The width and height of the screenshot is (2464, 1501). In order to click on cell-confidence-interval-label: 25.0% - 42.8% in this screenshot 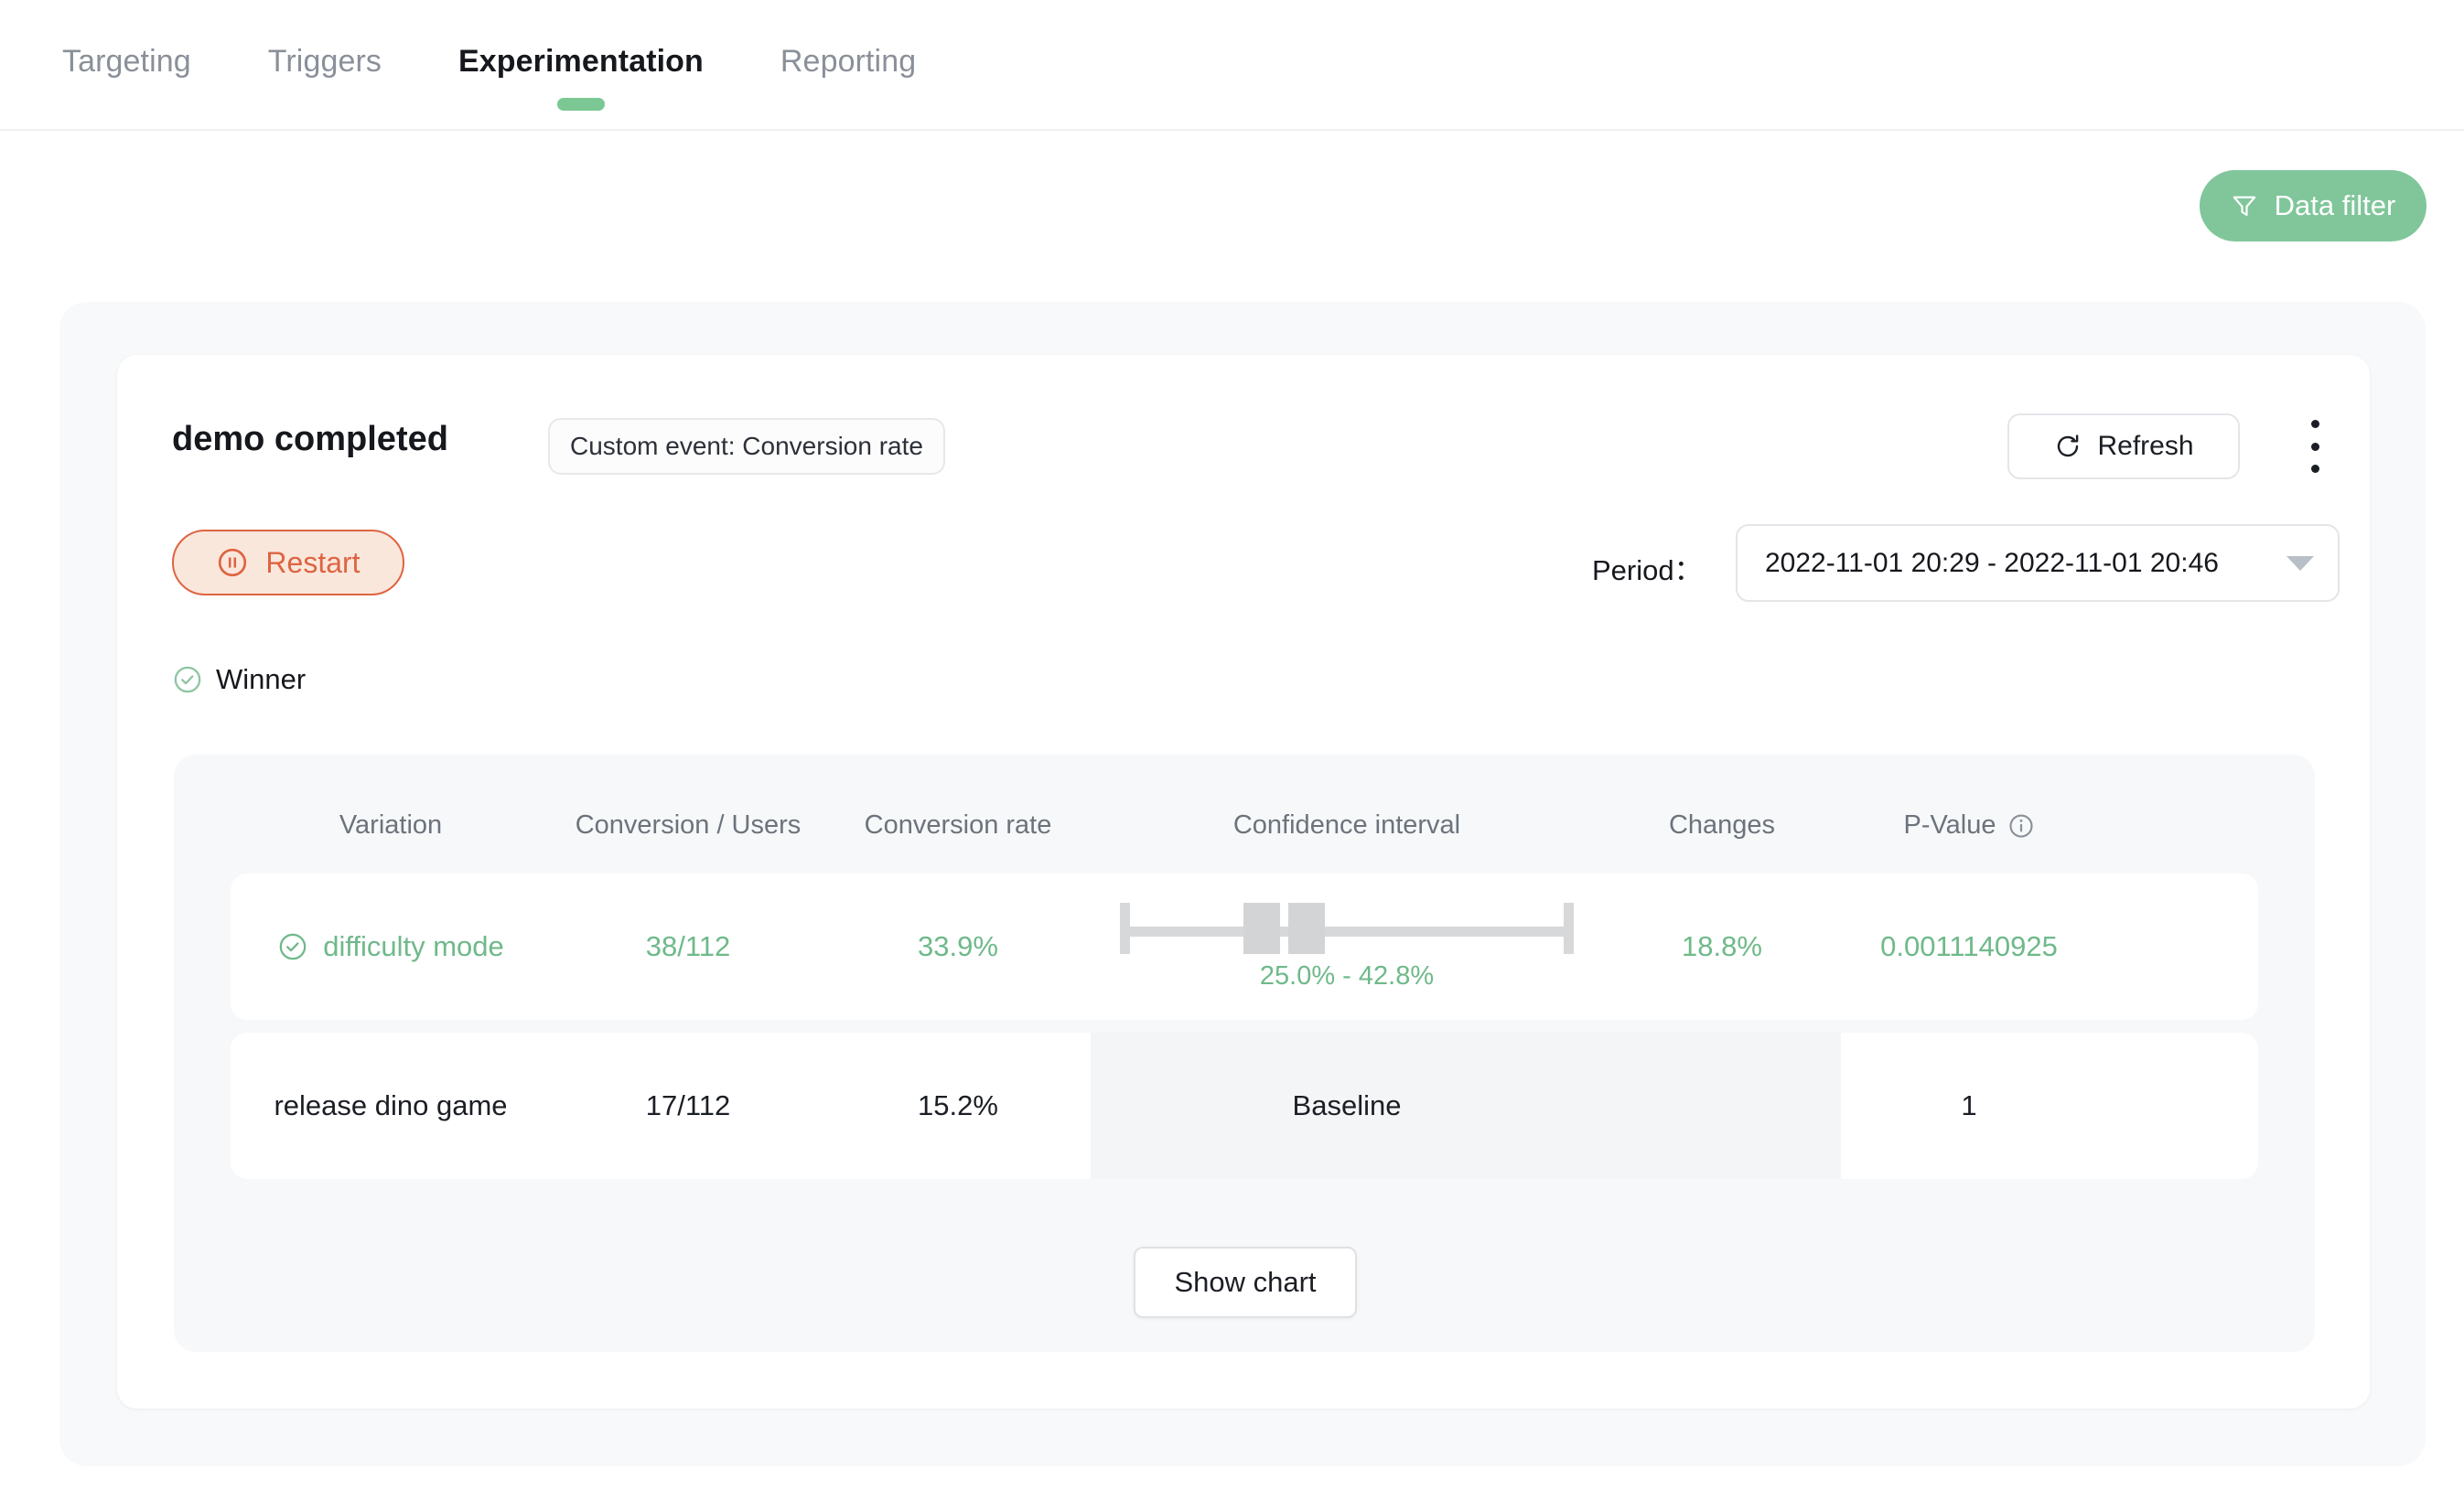, I will do `click(1347, 976)`.